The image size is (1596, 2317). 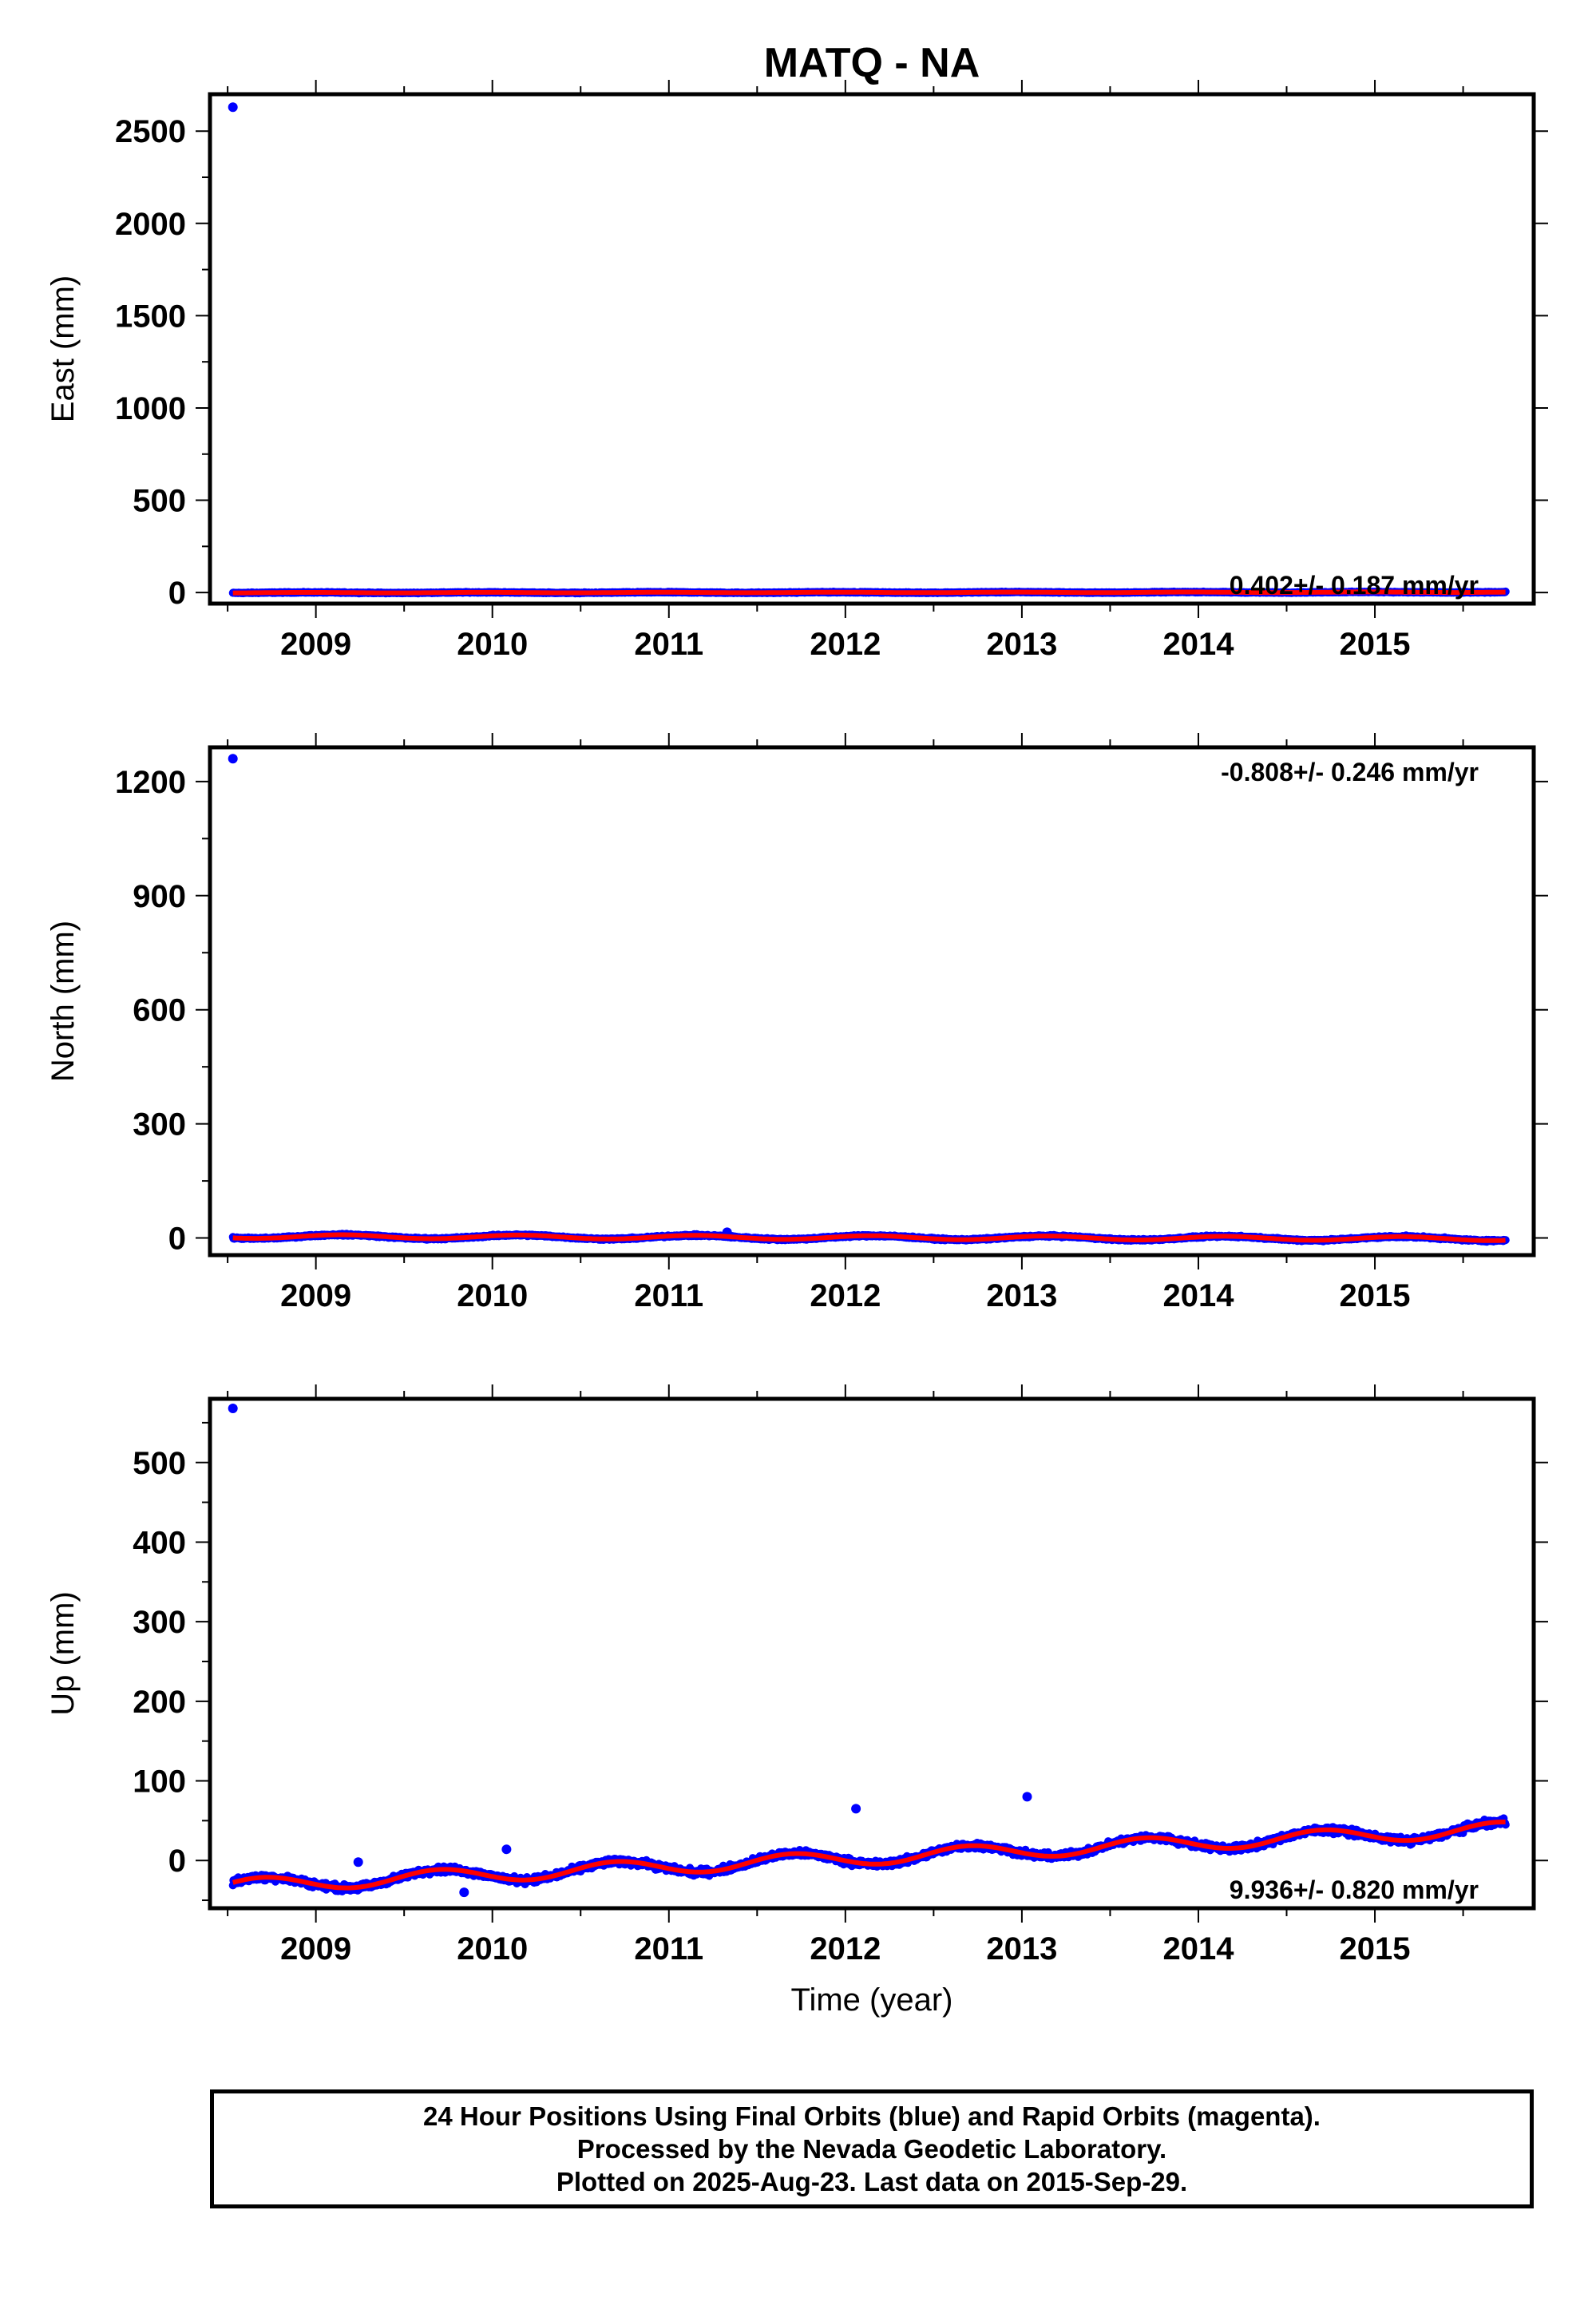 What do you see at coordinates (63, 348) in the screenshot?
I see `y-axis-label: East (mm)` at bounding box center [63, 348].